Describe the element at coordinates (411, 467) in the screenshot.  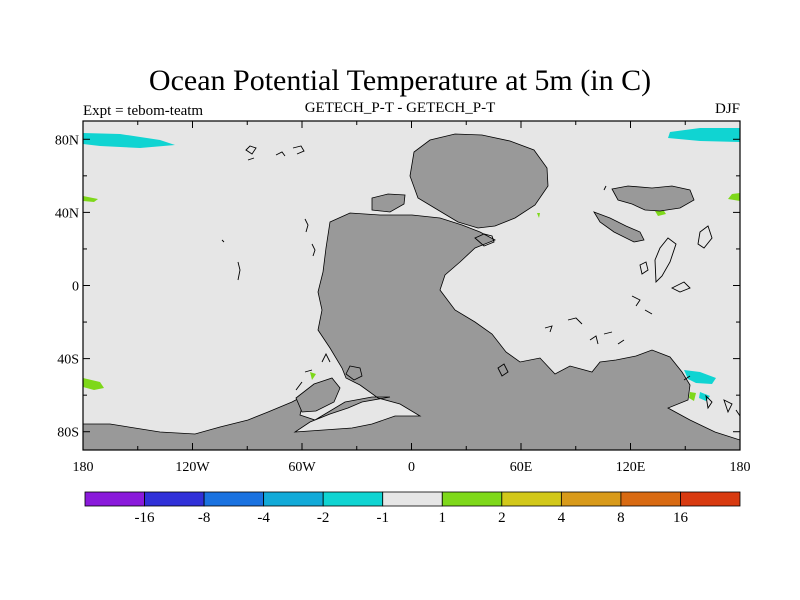
I see `lon-tick-label: 0` at that location.